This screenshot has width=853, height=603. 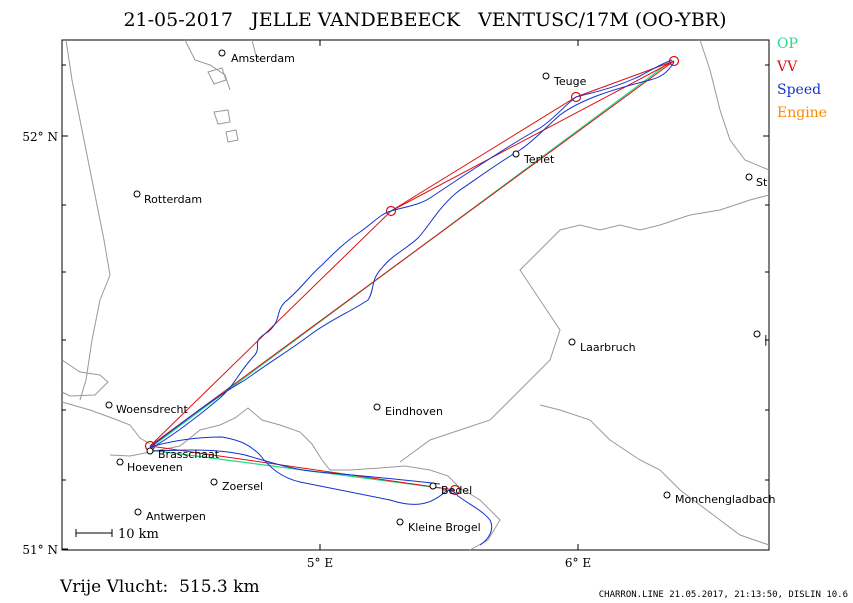 I want to click on city-woensdrecht: Woensdrecht, so click(x=152, y=409).